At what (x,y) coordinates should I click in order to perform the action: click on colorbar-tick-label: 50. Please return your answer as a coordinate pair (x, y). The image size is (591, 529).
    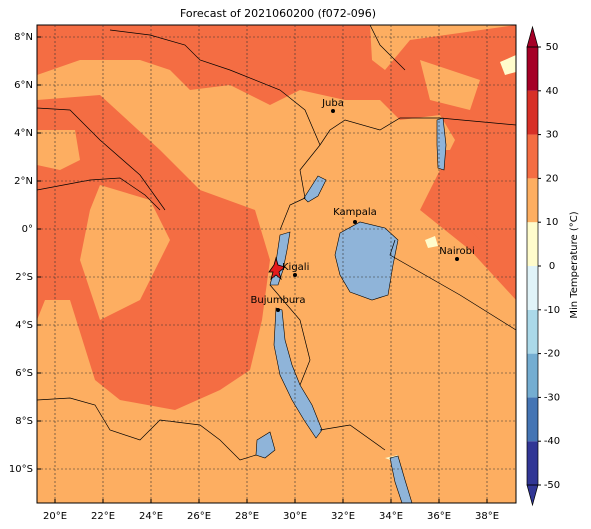
    Looking at the image, I should click on (552, 47).